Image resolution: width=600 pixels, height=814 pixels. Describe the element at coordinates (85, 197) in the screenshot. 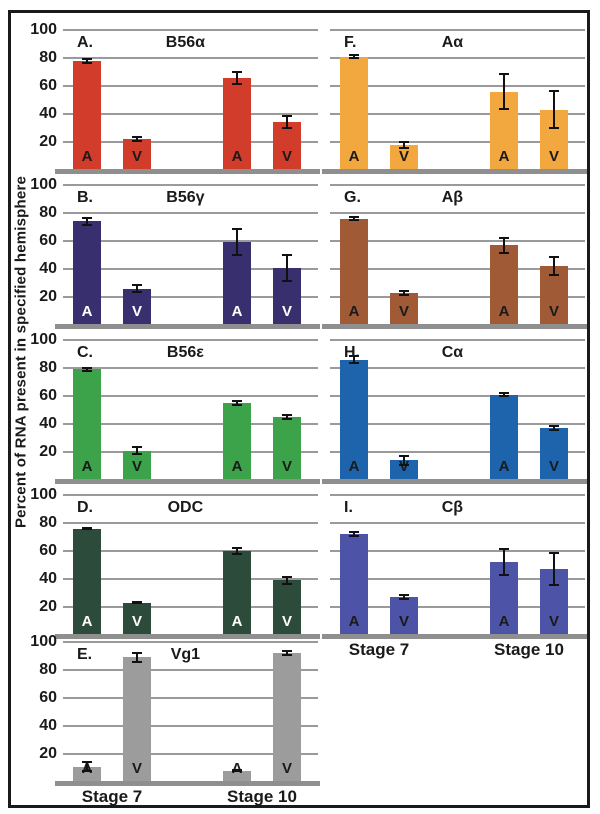

I see `panel-letter: B.` at that location.